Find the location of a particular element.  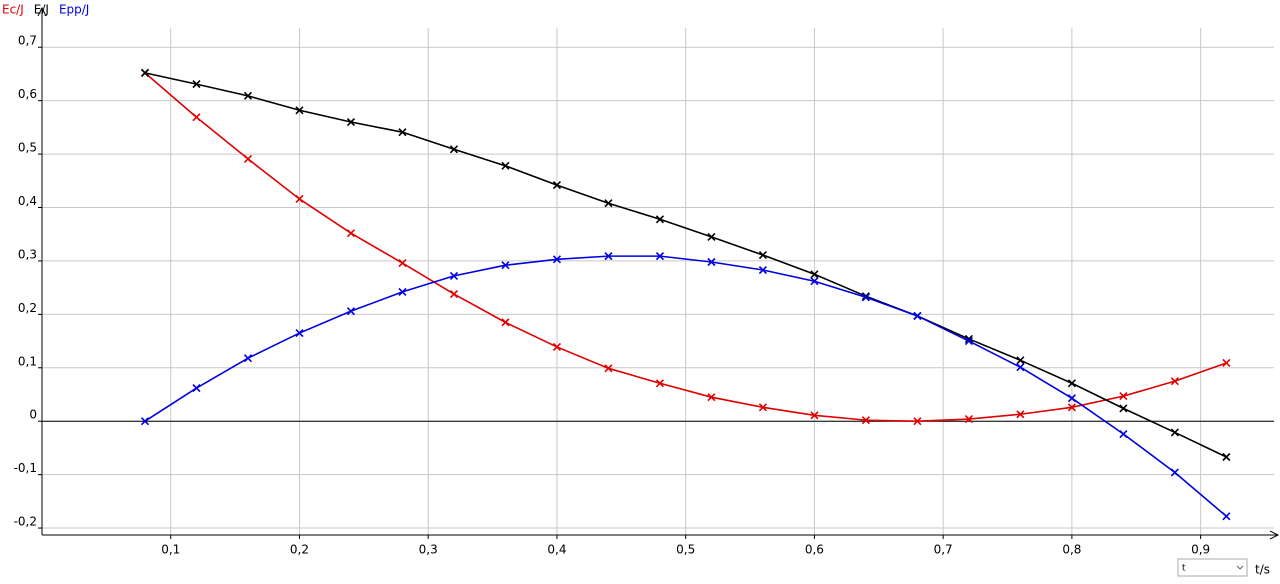

x-tick-label: 0,8 is located at coordinates (1071, 550).